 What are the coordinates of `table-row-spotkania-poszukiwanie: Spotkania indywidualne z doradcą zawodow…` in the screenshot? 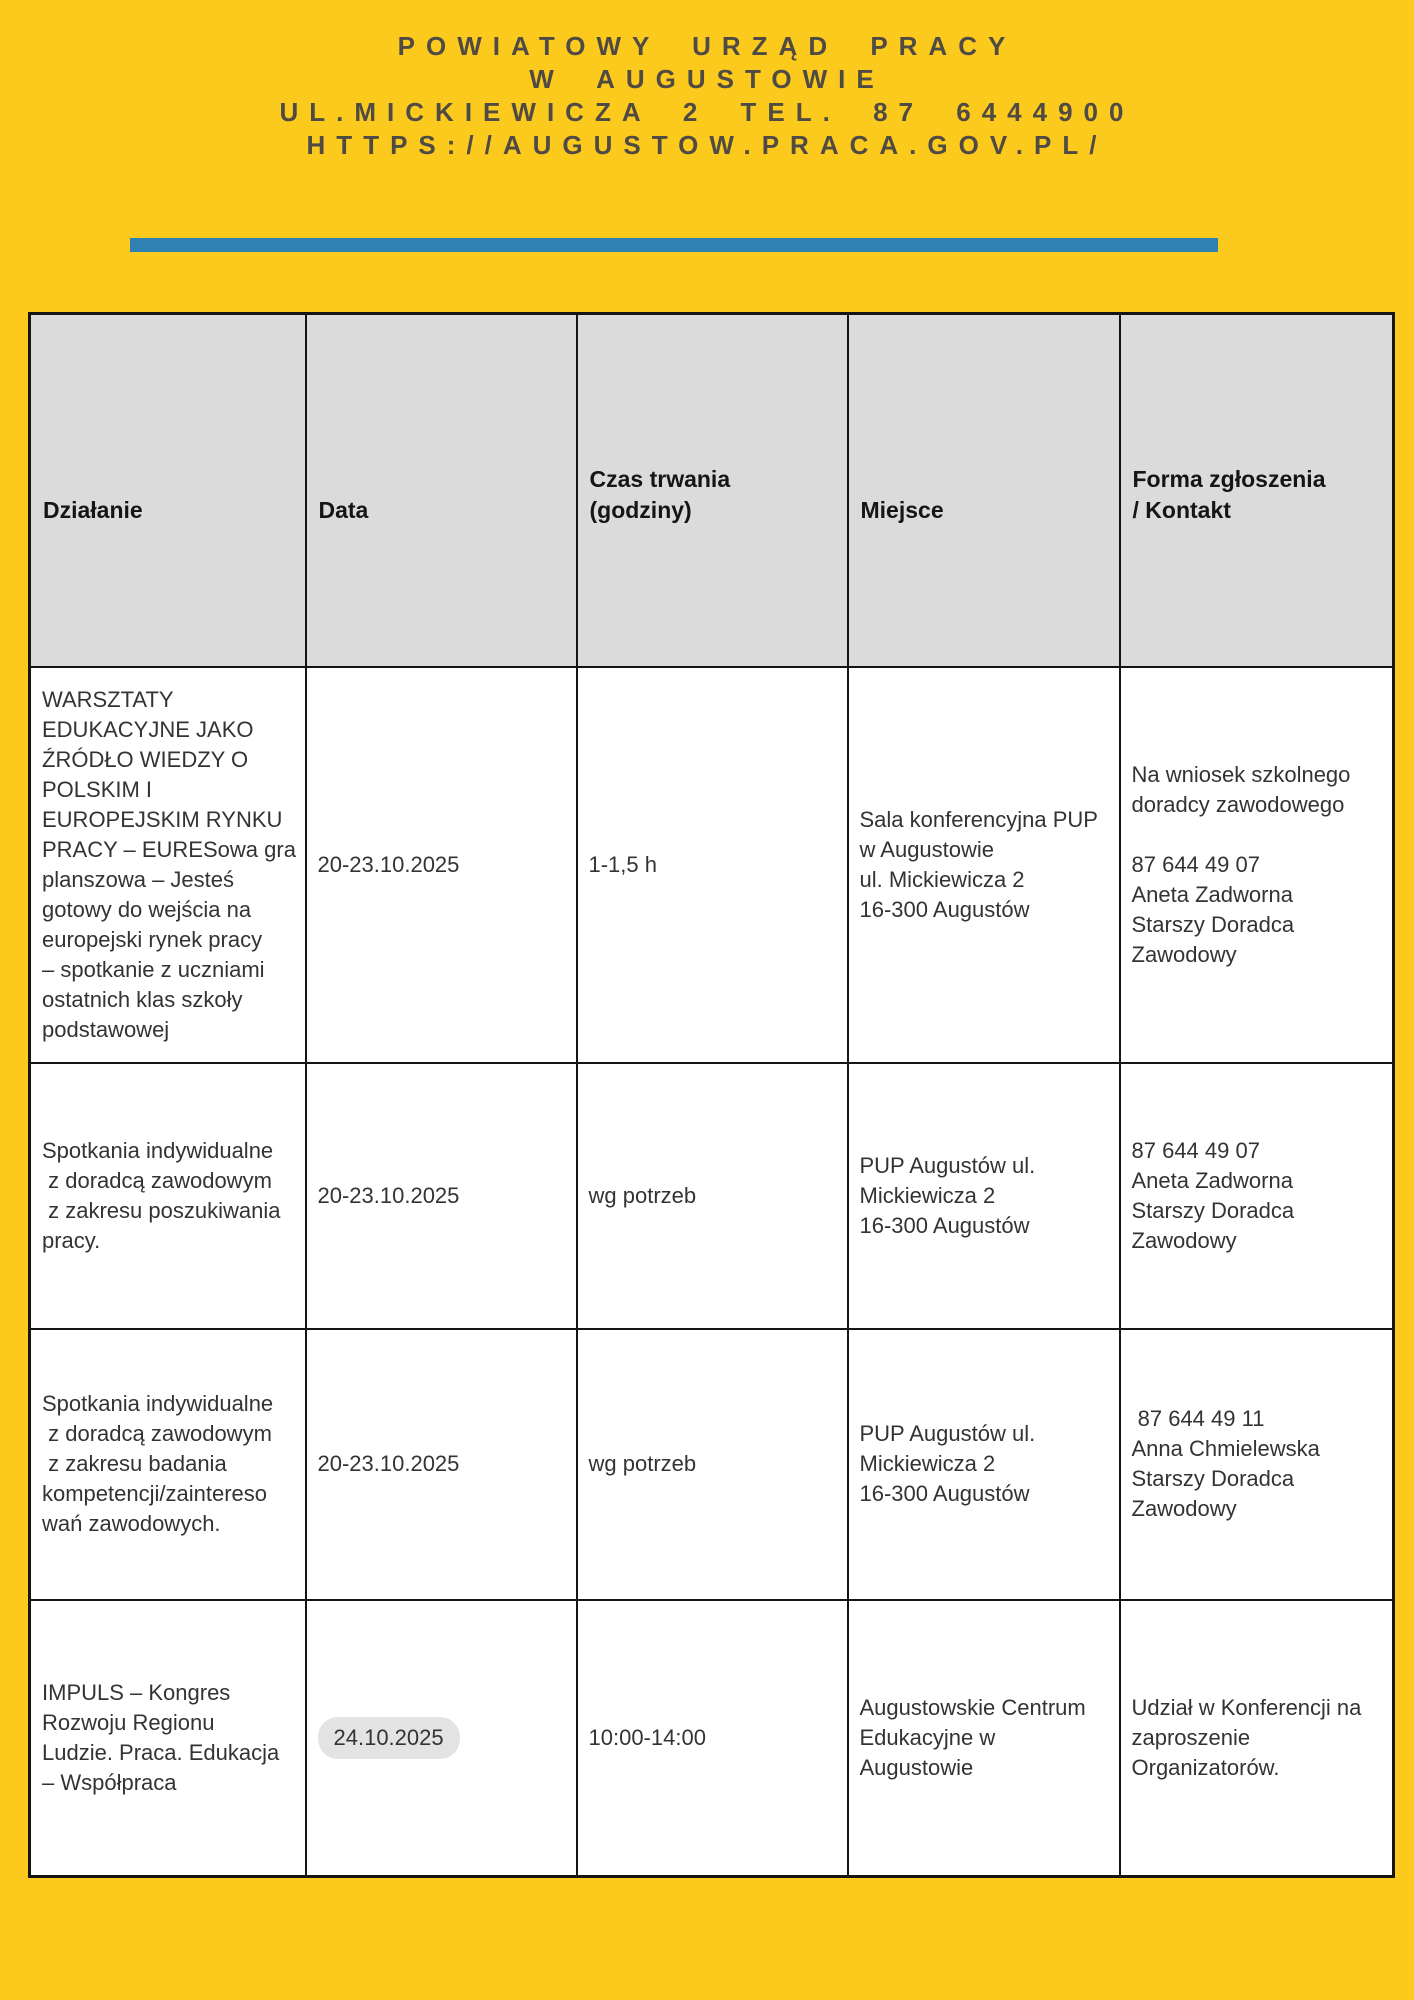 It's located at (711, 1195).